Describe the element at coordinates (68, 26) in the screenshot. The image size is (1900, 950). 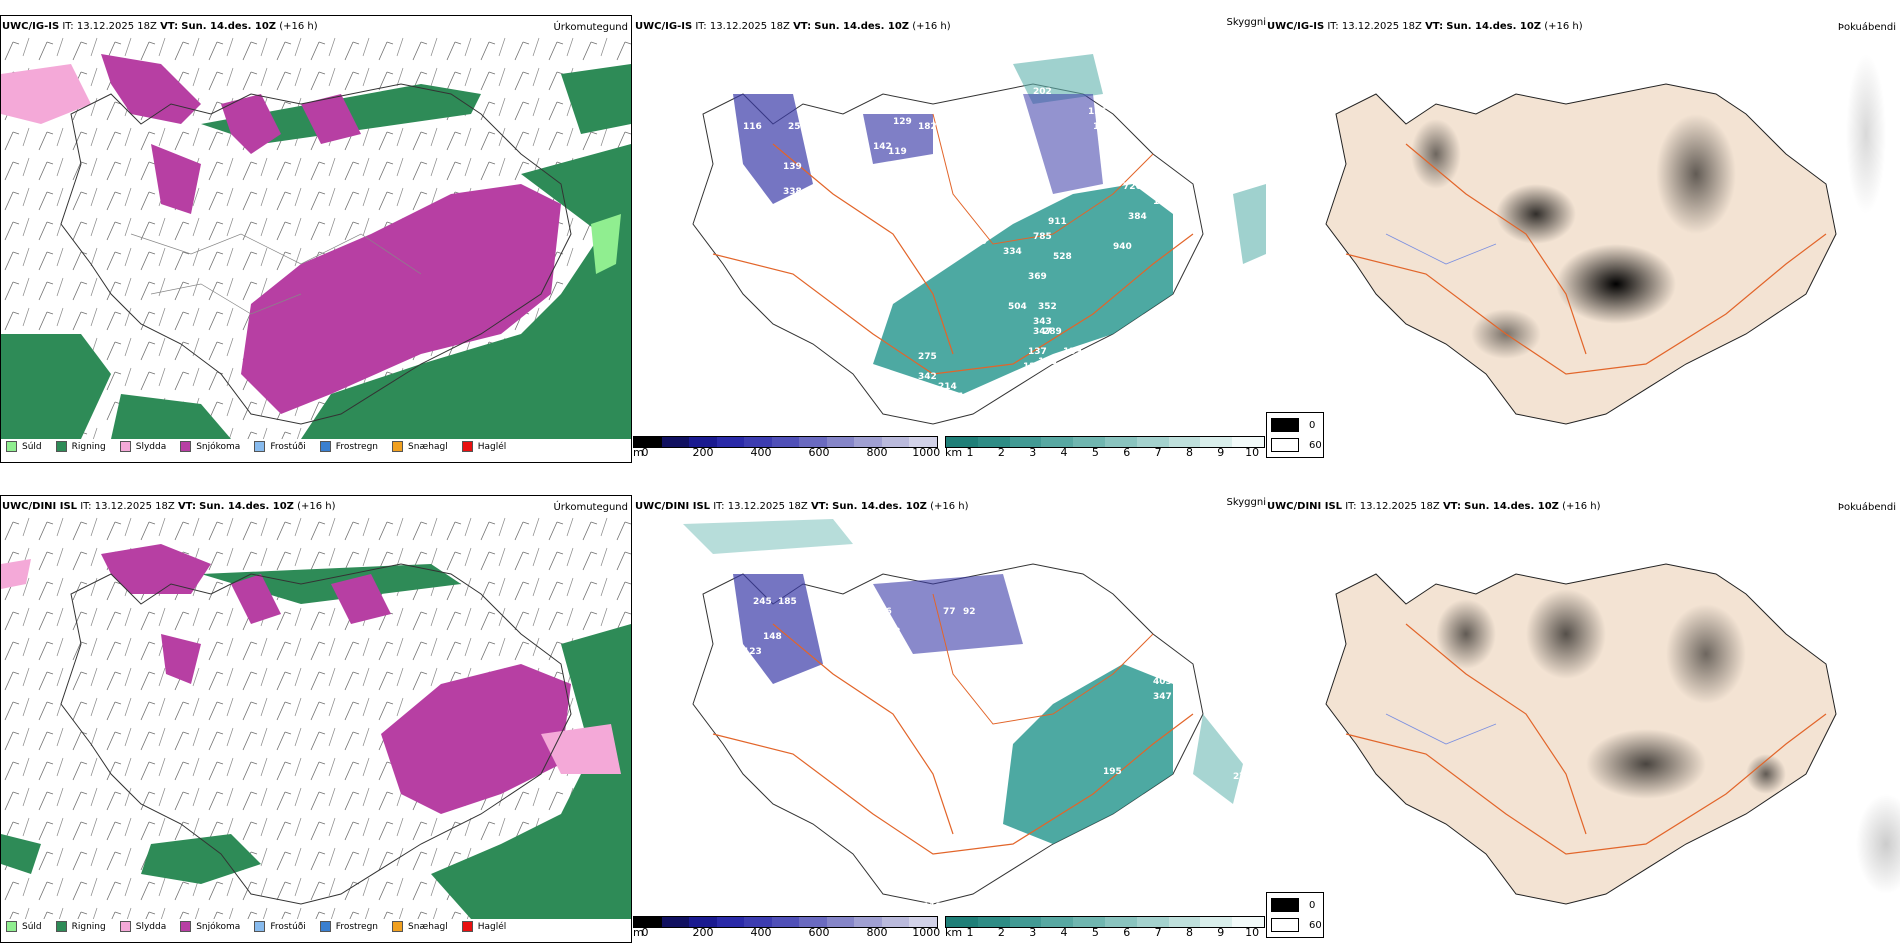
I see `it-label: IT:` at that location.